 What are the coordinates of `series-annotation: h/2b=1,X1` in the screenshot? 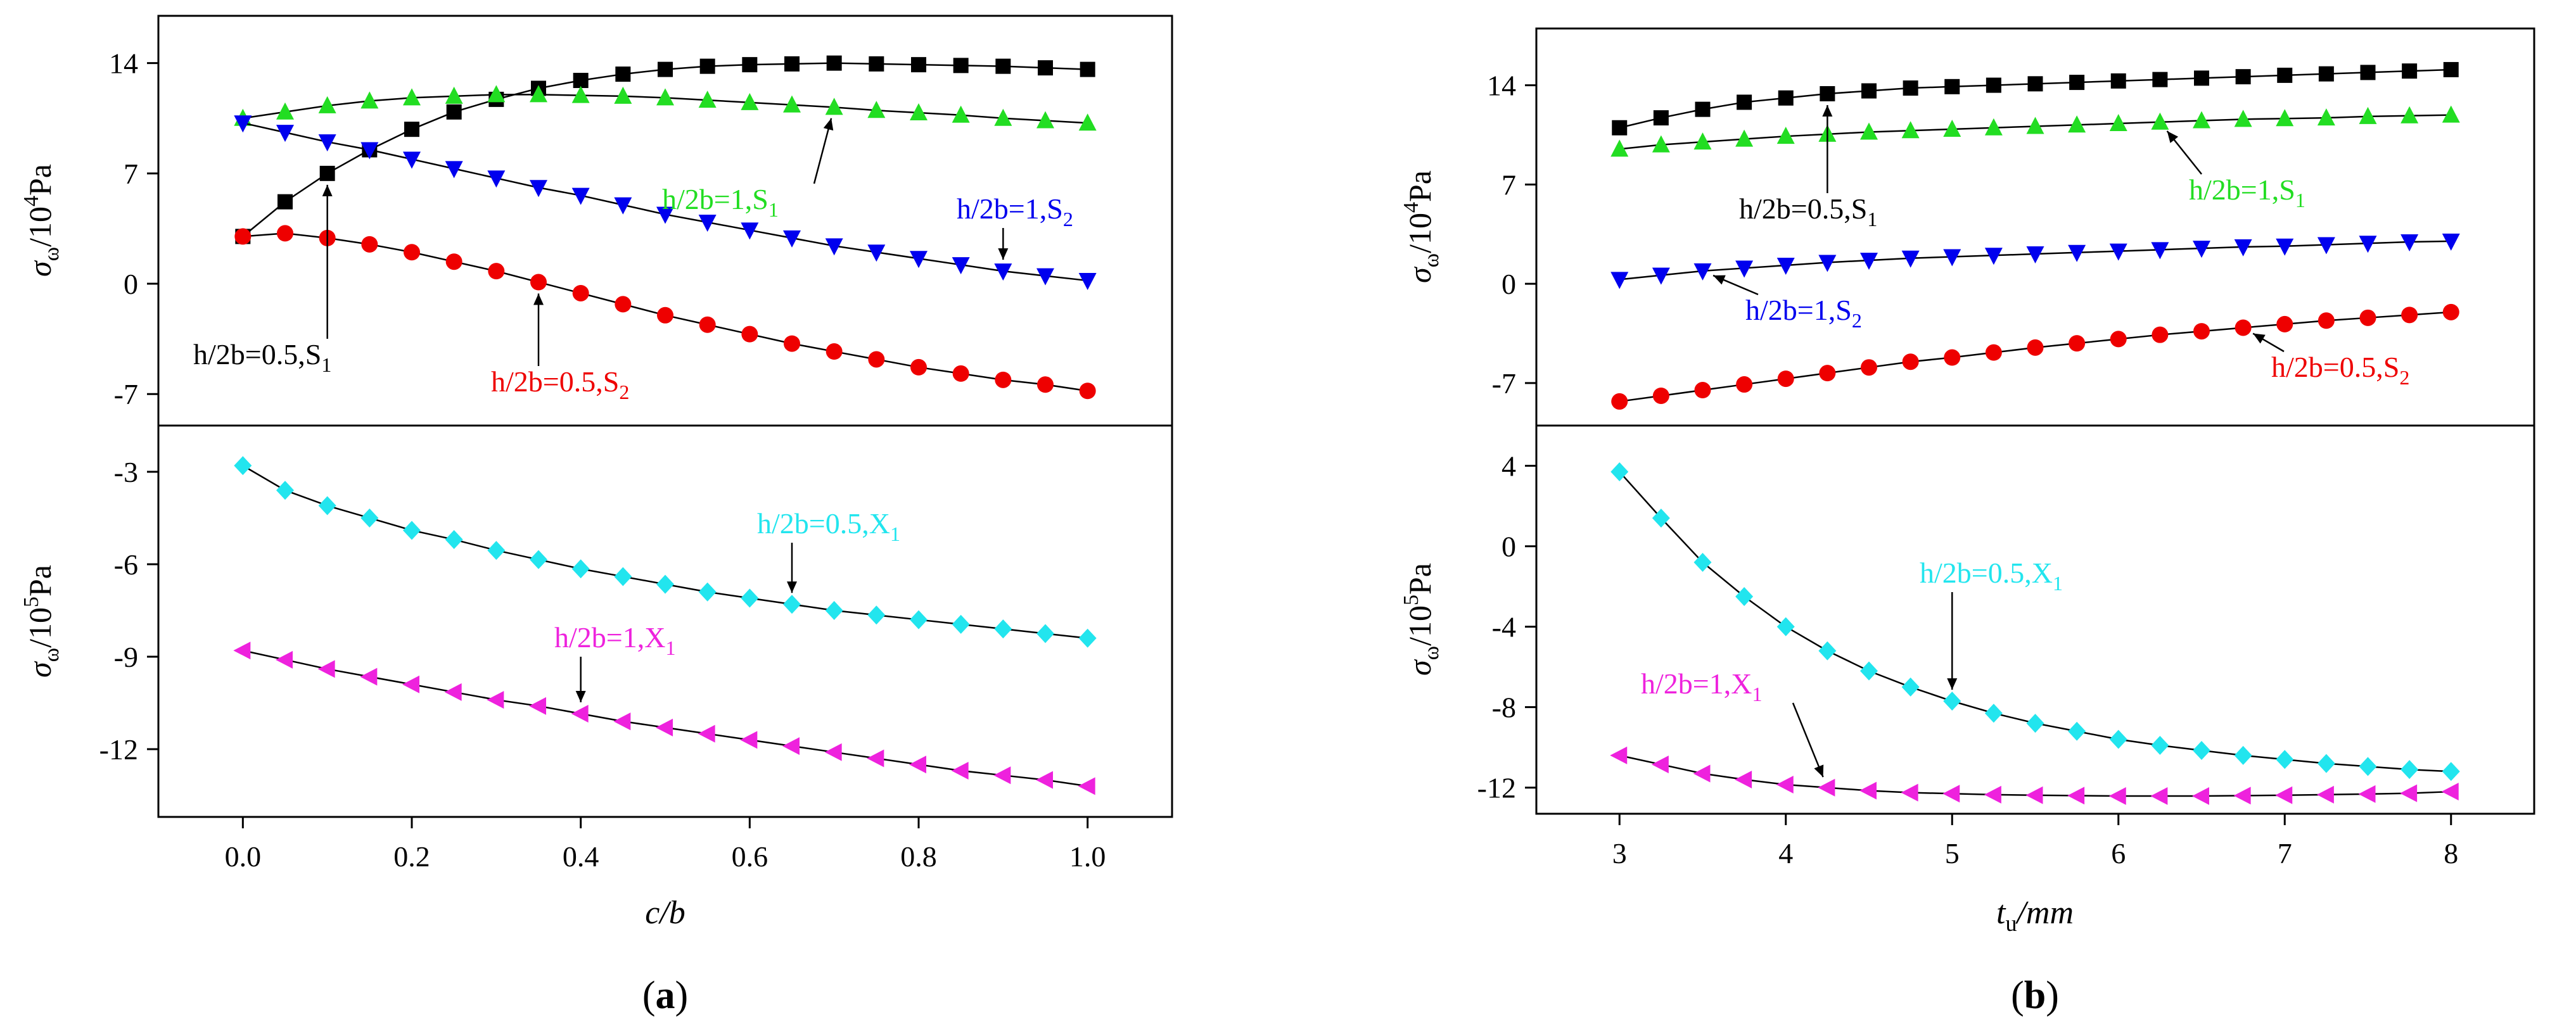 It's located at (615, 640).